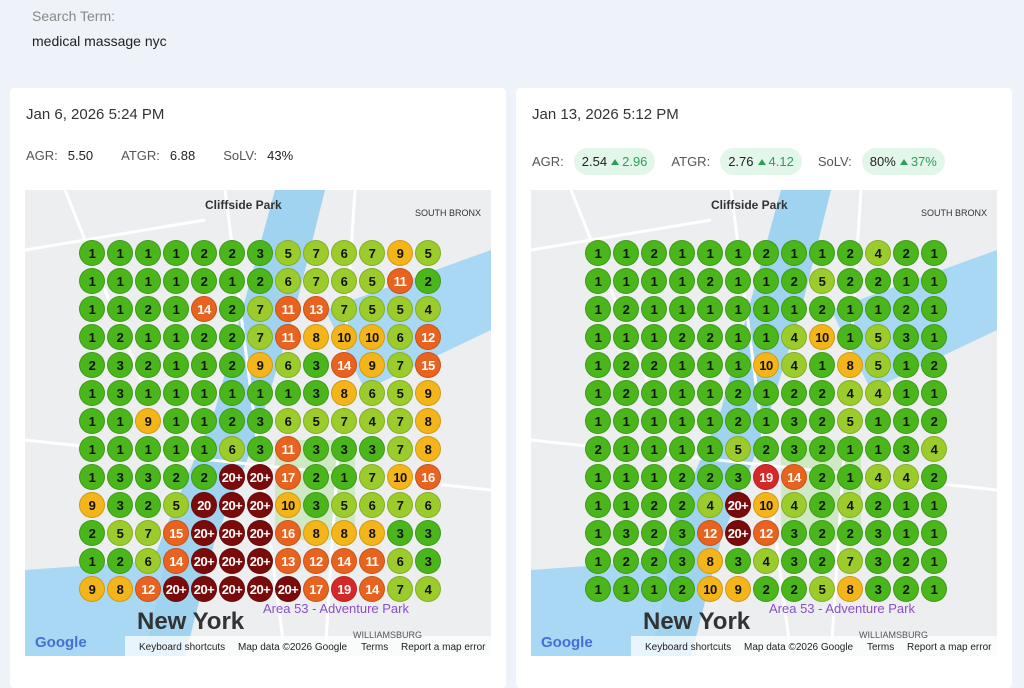 Image resolution: width=1024 pixels, height=688 pixels. I want to click on metric-value: 43%, so click(280, 155).